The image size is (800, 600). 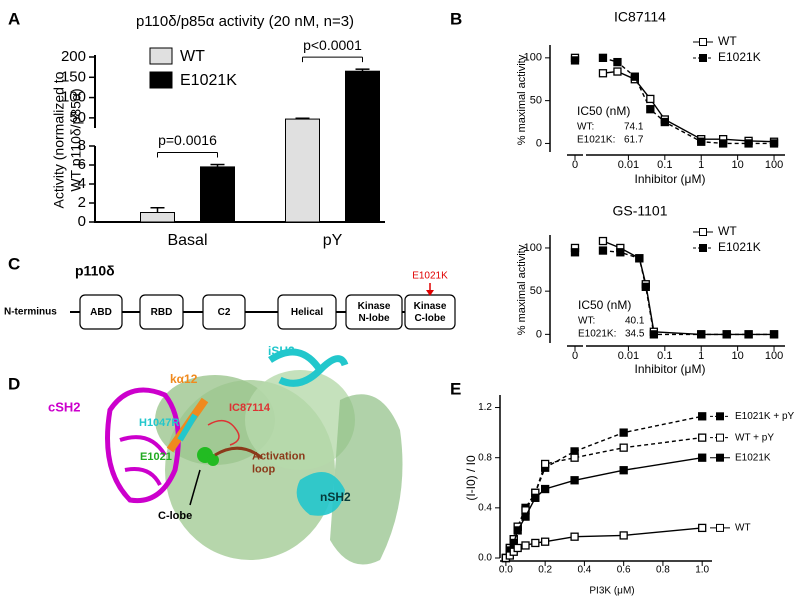 What do you see at coordinates (14, 383) in the screenshot?
I see `panel-label: D` at bounding box center [14, 383].